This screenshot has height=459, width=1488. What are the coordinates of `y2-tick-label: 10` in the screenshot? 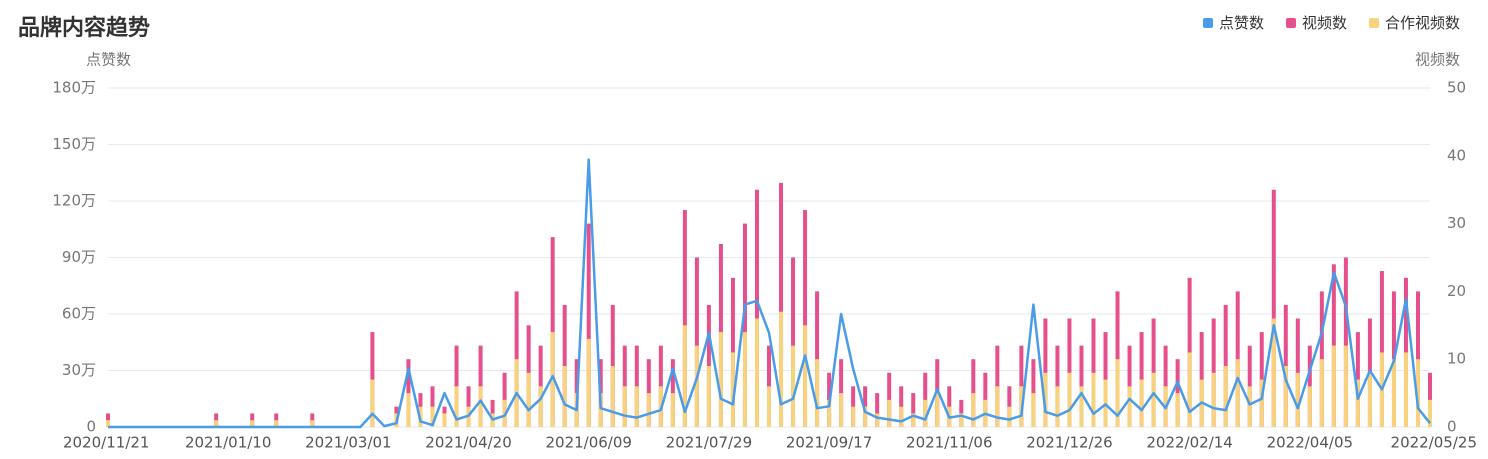 It's located at (1456, 359).